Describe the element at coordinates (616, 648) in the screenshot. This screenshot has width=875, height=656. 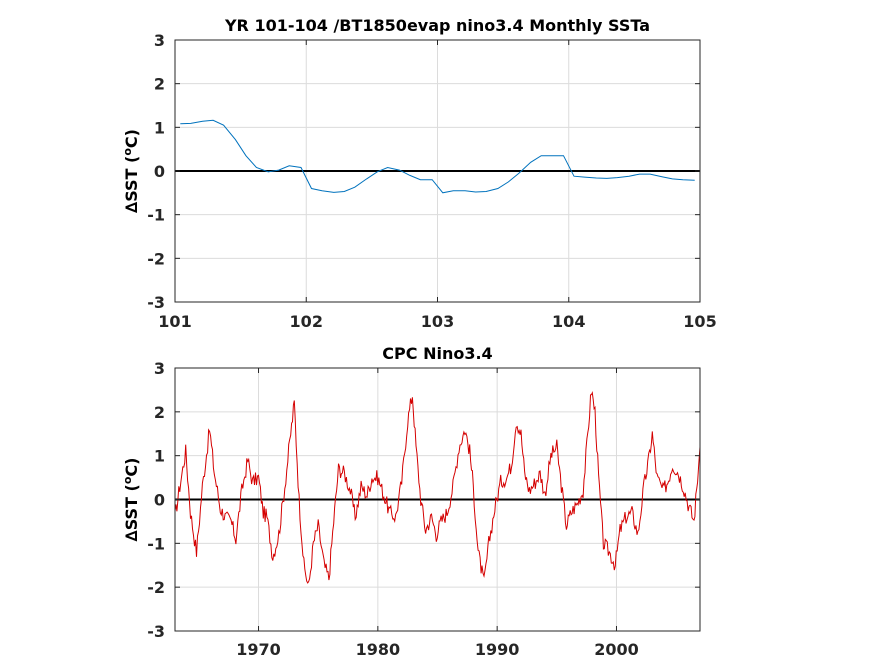
I see `x-tick-label: 2000` at that location.